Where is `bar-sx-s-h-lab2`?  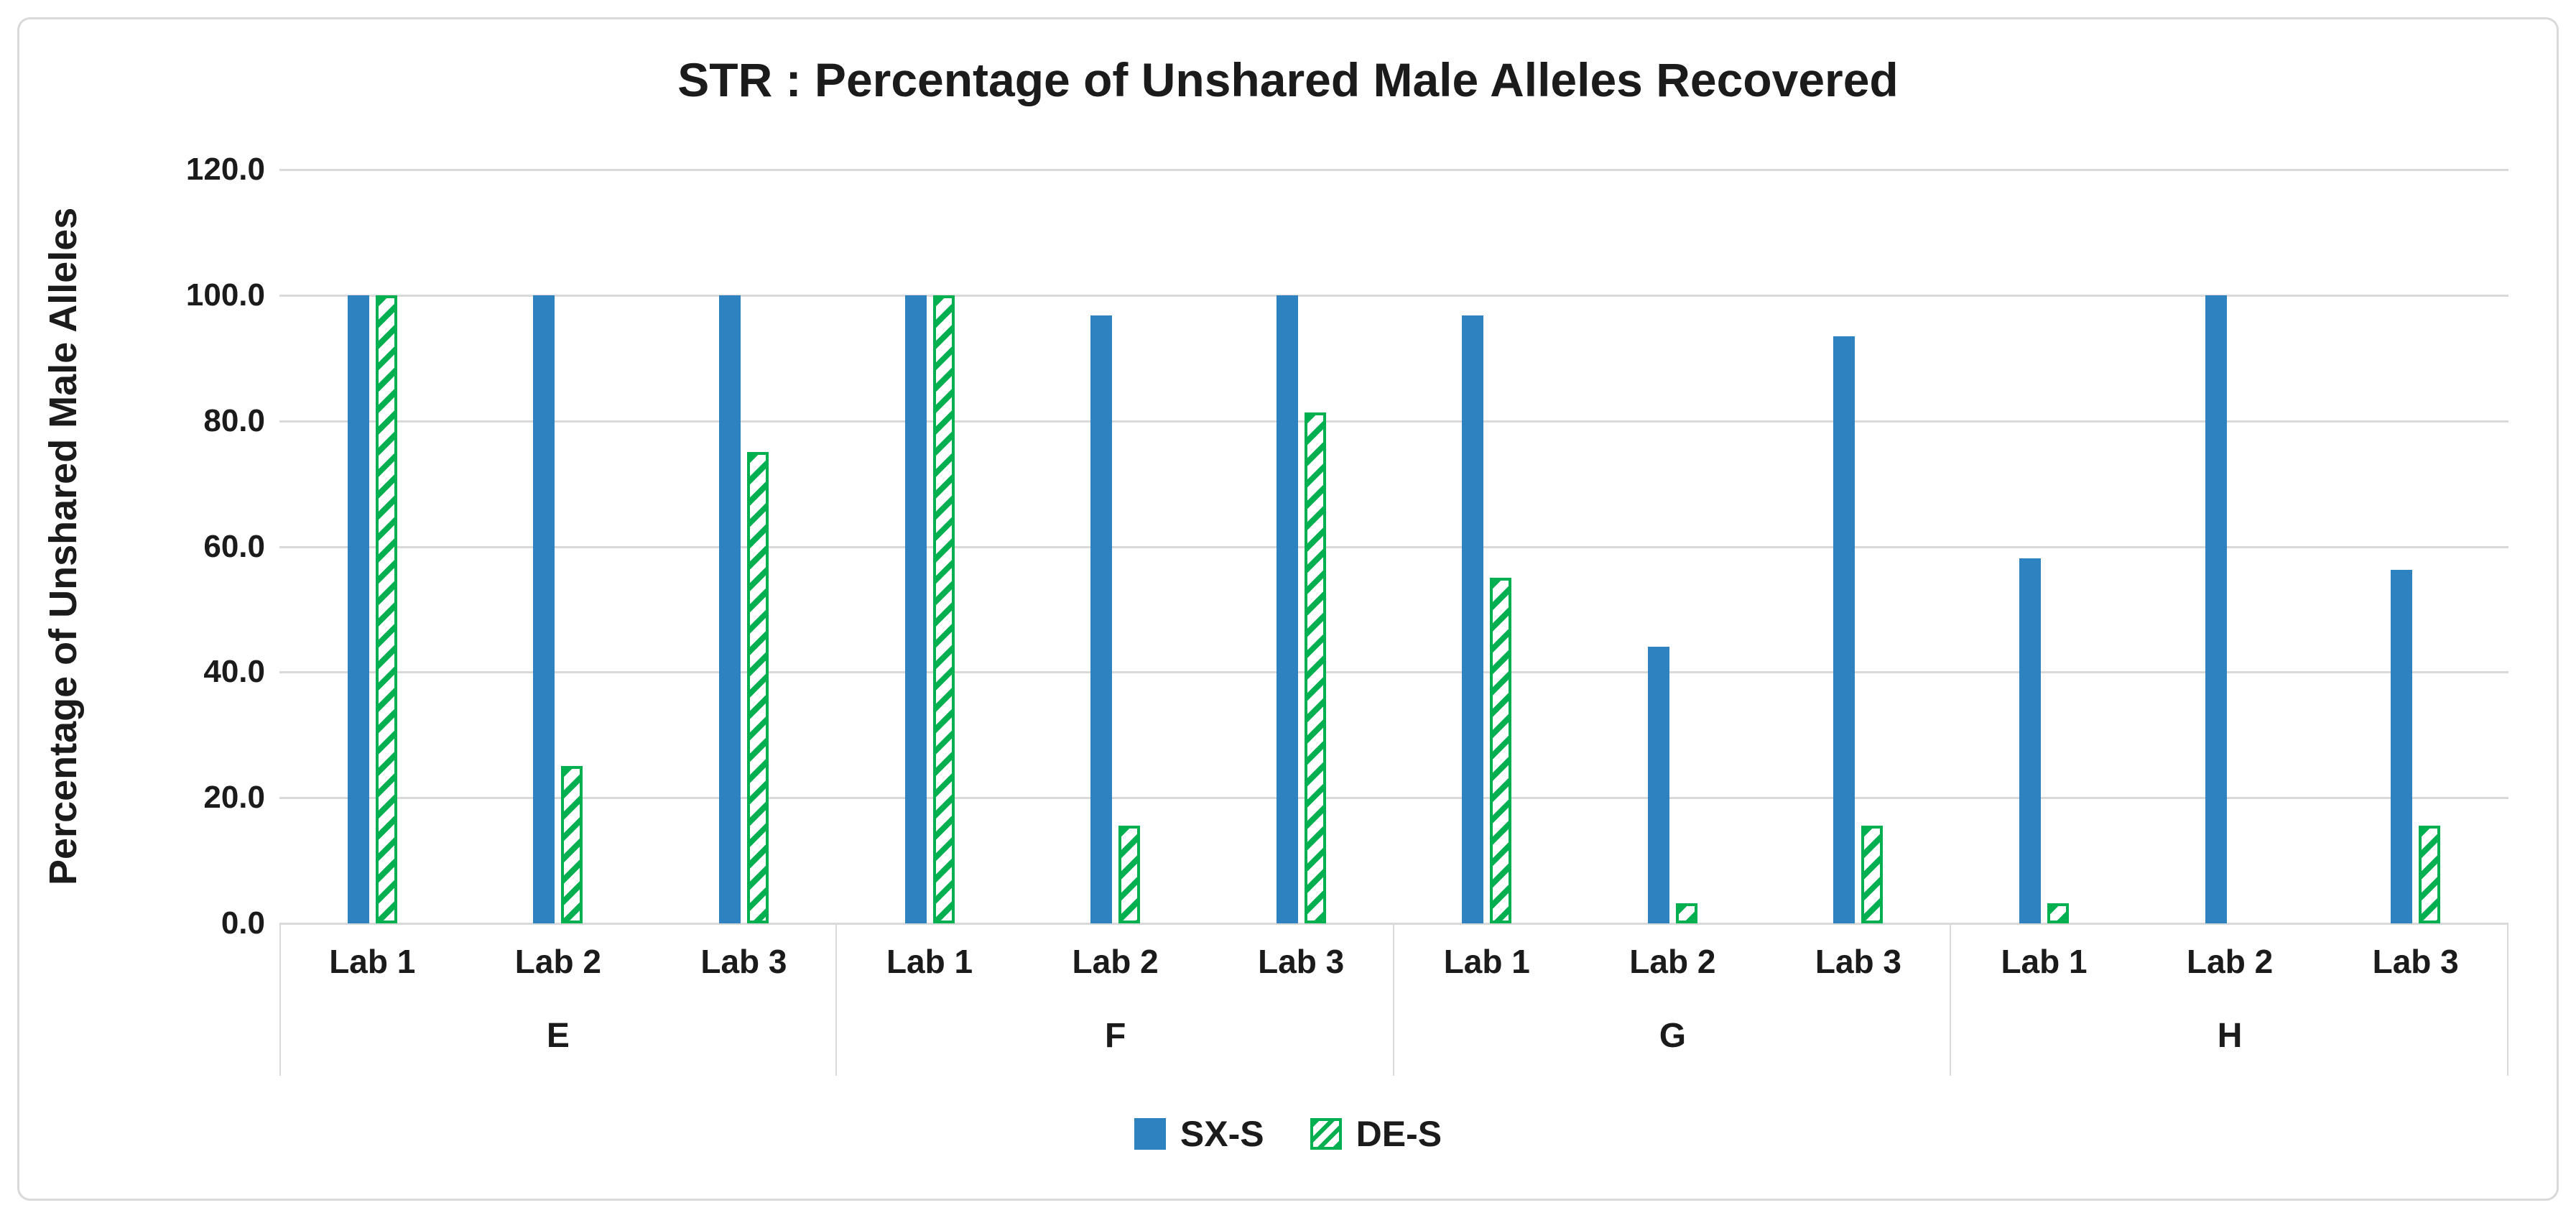
bar-sx-s-h-lab2 is located at coordinates (2216, 609).